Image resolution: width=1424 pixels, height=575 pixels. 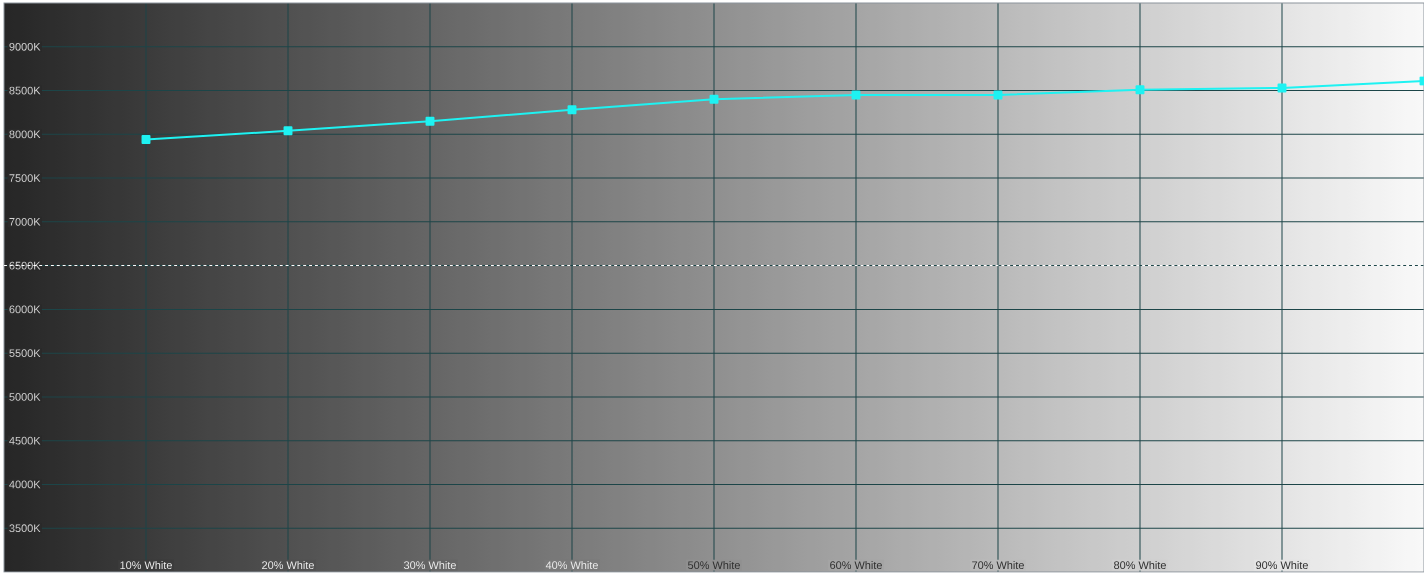 What do you see at coordinates (25, 309) in the screenshot?
I see `y-tick-label: 6000K` at bounding box center [25, 309].